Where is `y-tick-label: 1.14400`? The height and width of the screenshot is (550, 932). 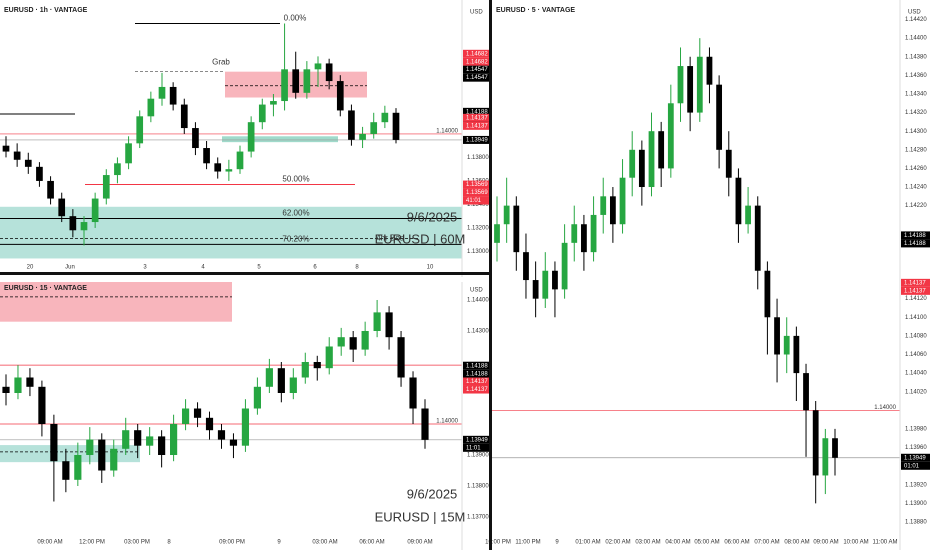
y-tick-label: 1.14400 is located at coordinates (478, 301).